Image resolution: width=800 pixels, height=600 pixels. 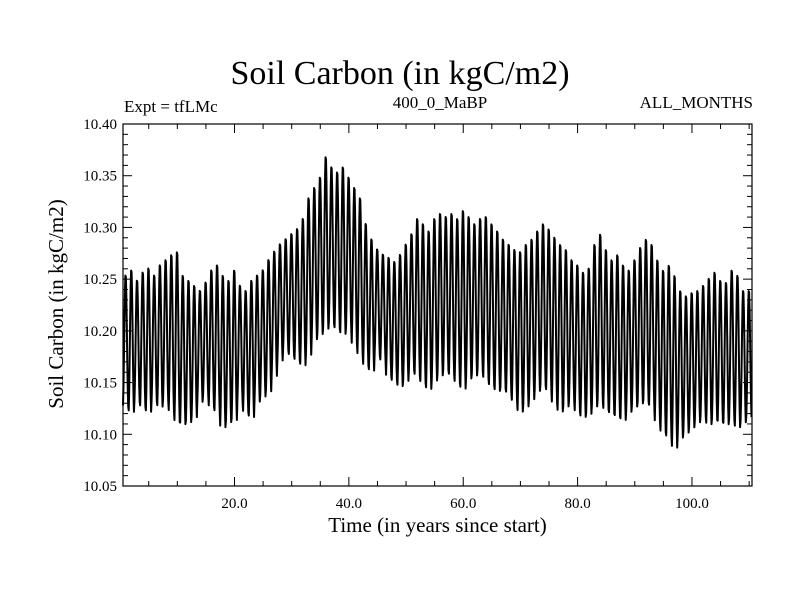 What do you see at coordinates (692, 504) in the screenshot?
I see `x-tick-label: 100.0` at bounding box center [692, 504].